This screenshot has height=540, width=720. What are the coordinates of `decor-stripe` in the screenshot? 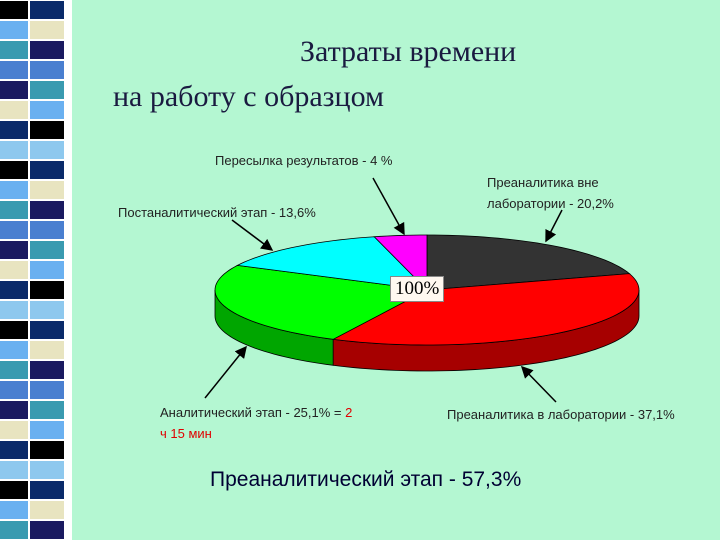 It's located at (36, 270).